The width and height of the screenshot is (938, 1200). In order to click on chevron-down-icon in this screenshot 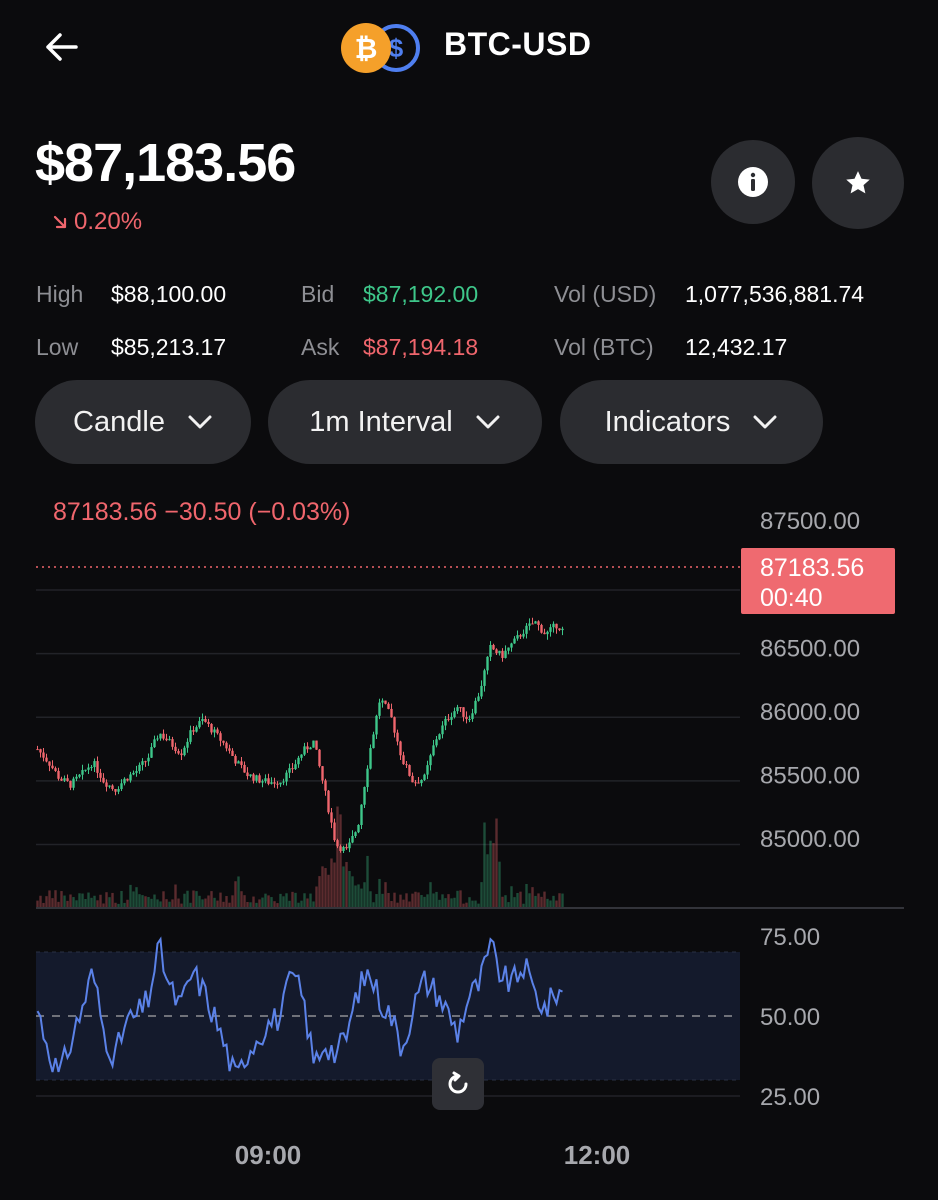, I will do `click(488, 422)`.